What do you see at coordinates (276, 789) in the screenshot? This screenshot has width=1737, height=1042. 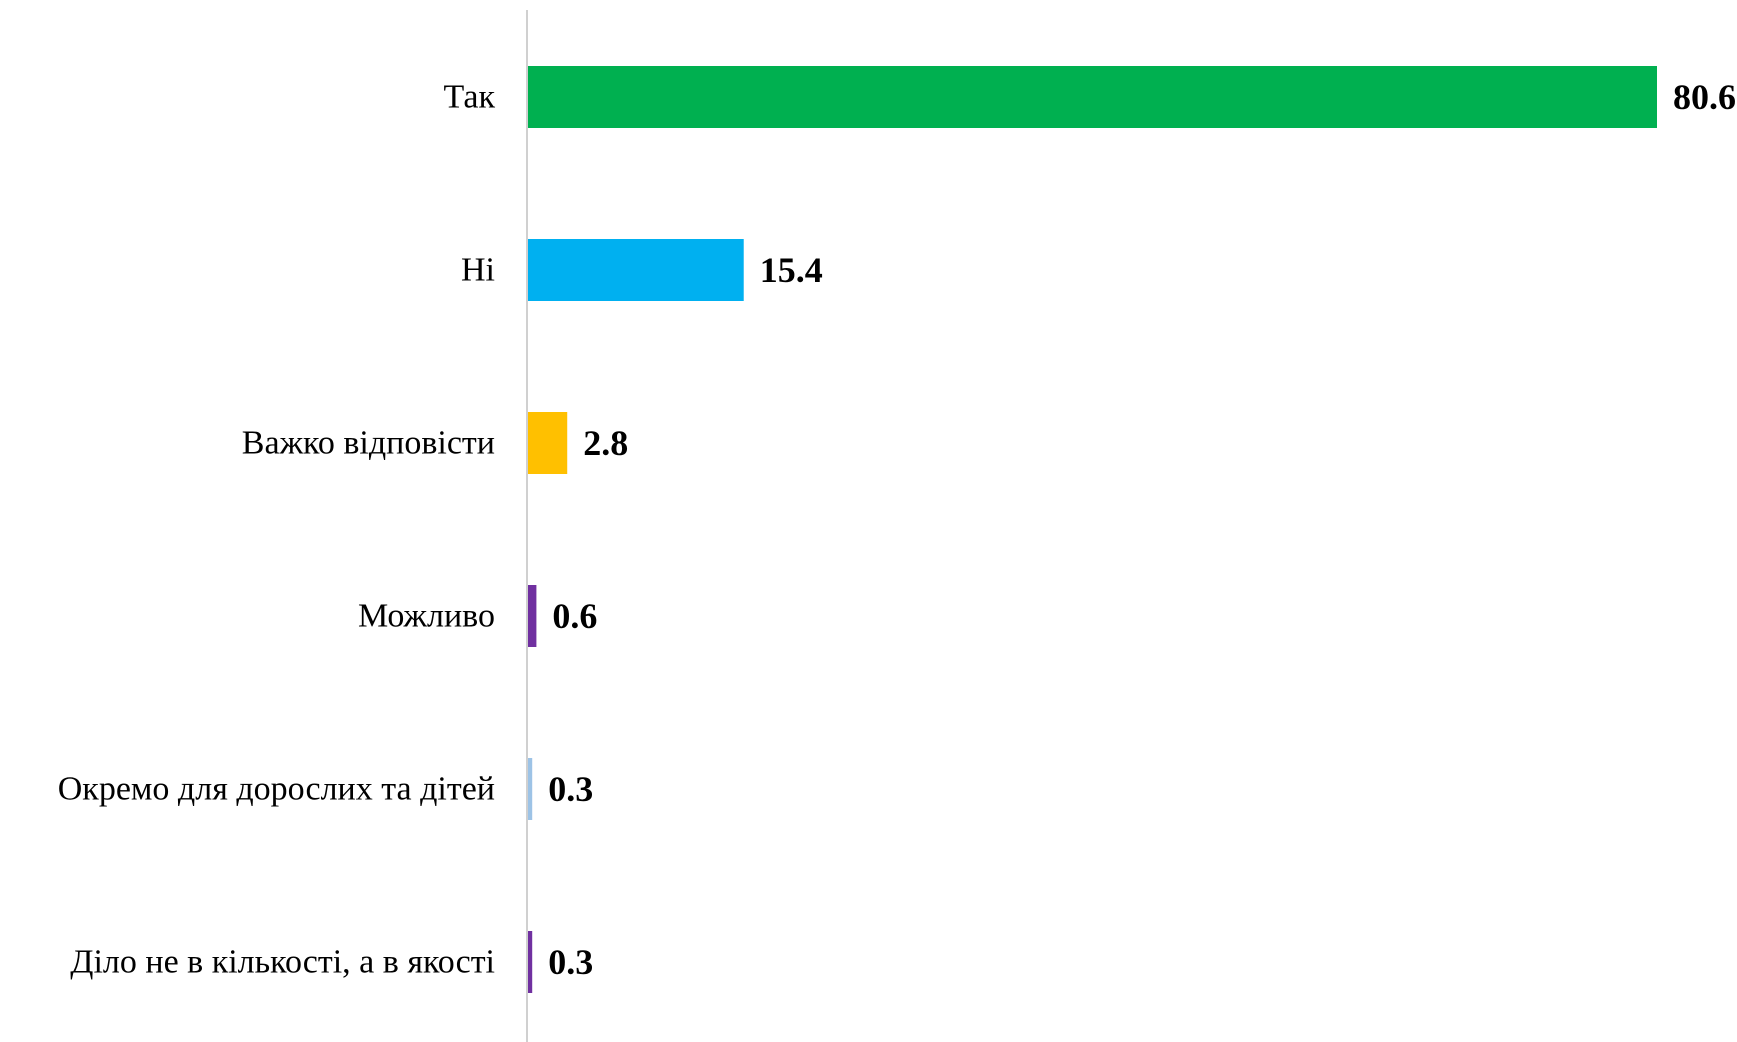 I see `category-label: Окремо для дорослих та дітей` at bounding box center [276, 789].